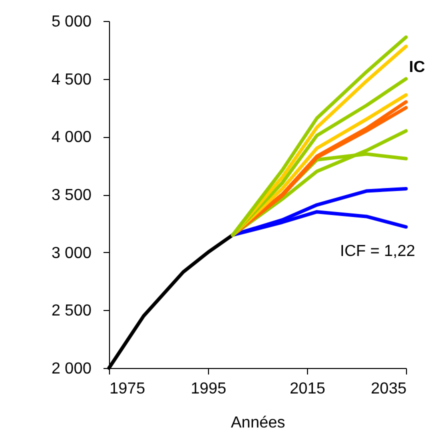  What do you see at coordinates (388, 389) in the screenshot?
I see `x-tick-label: 2035` at bounding box center [388, 389].